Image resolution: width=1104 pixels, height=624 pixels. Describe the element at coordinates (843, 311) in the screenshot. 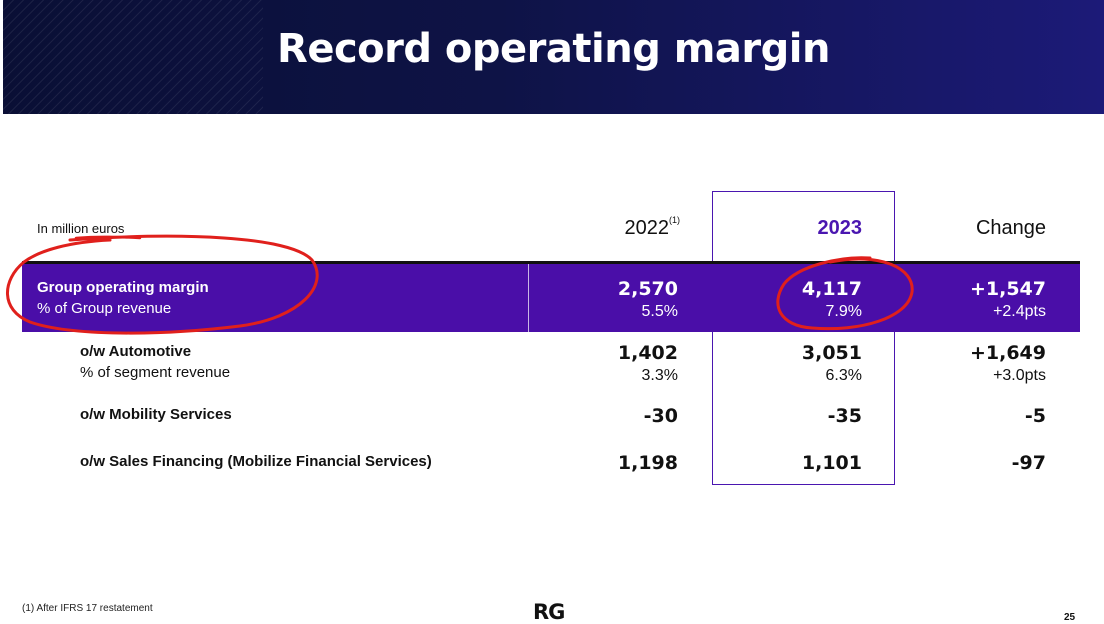

I see `pct-2023: 7.9%` at that location.